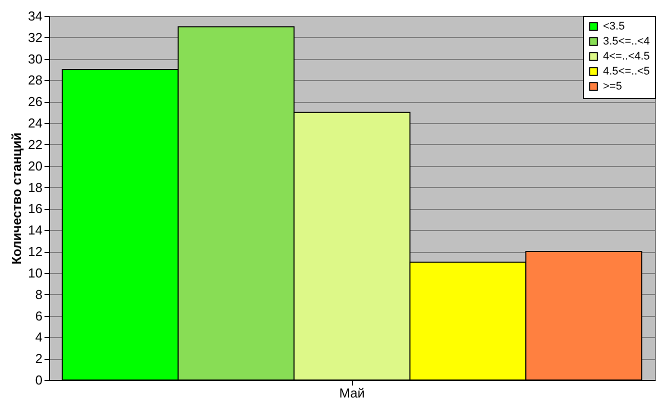 This screenshot has width=667, height=415. Describe the element at coordinates (38, 337) in the screenshot. I see `y-tick-label: 4` at that location.